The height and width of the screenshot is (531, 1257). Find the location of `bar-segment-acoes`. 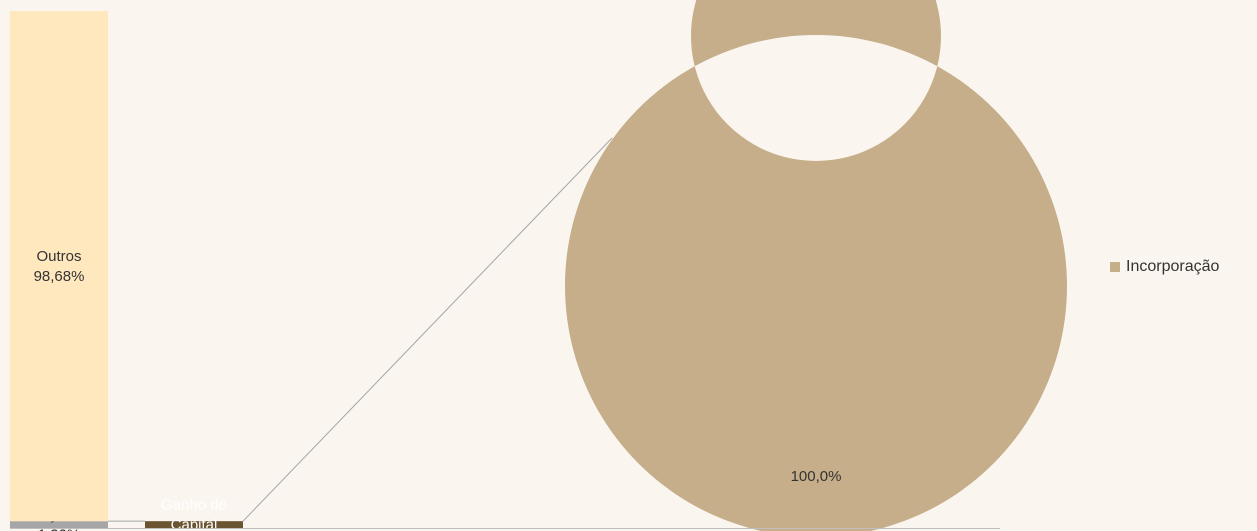

bar-segment-acoes is located at coordinates (59, 524).